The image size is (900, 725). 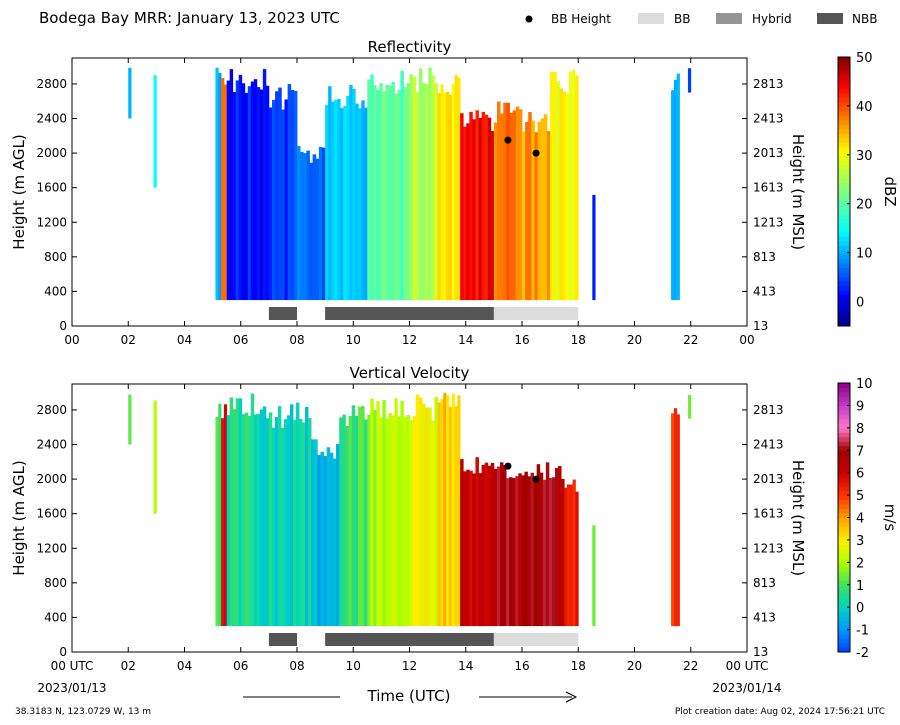 What do you see at coordinates (729, 18) in the screenshot?
I see `legend-hybrid-swatch` at bounding box center [729, 18].